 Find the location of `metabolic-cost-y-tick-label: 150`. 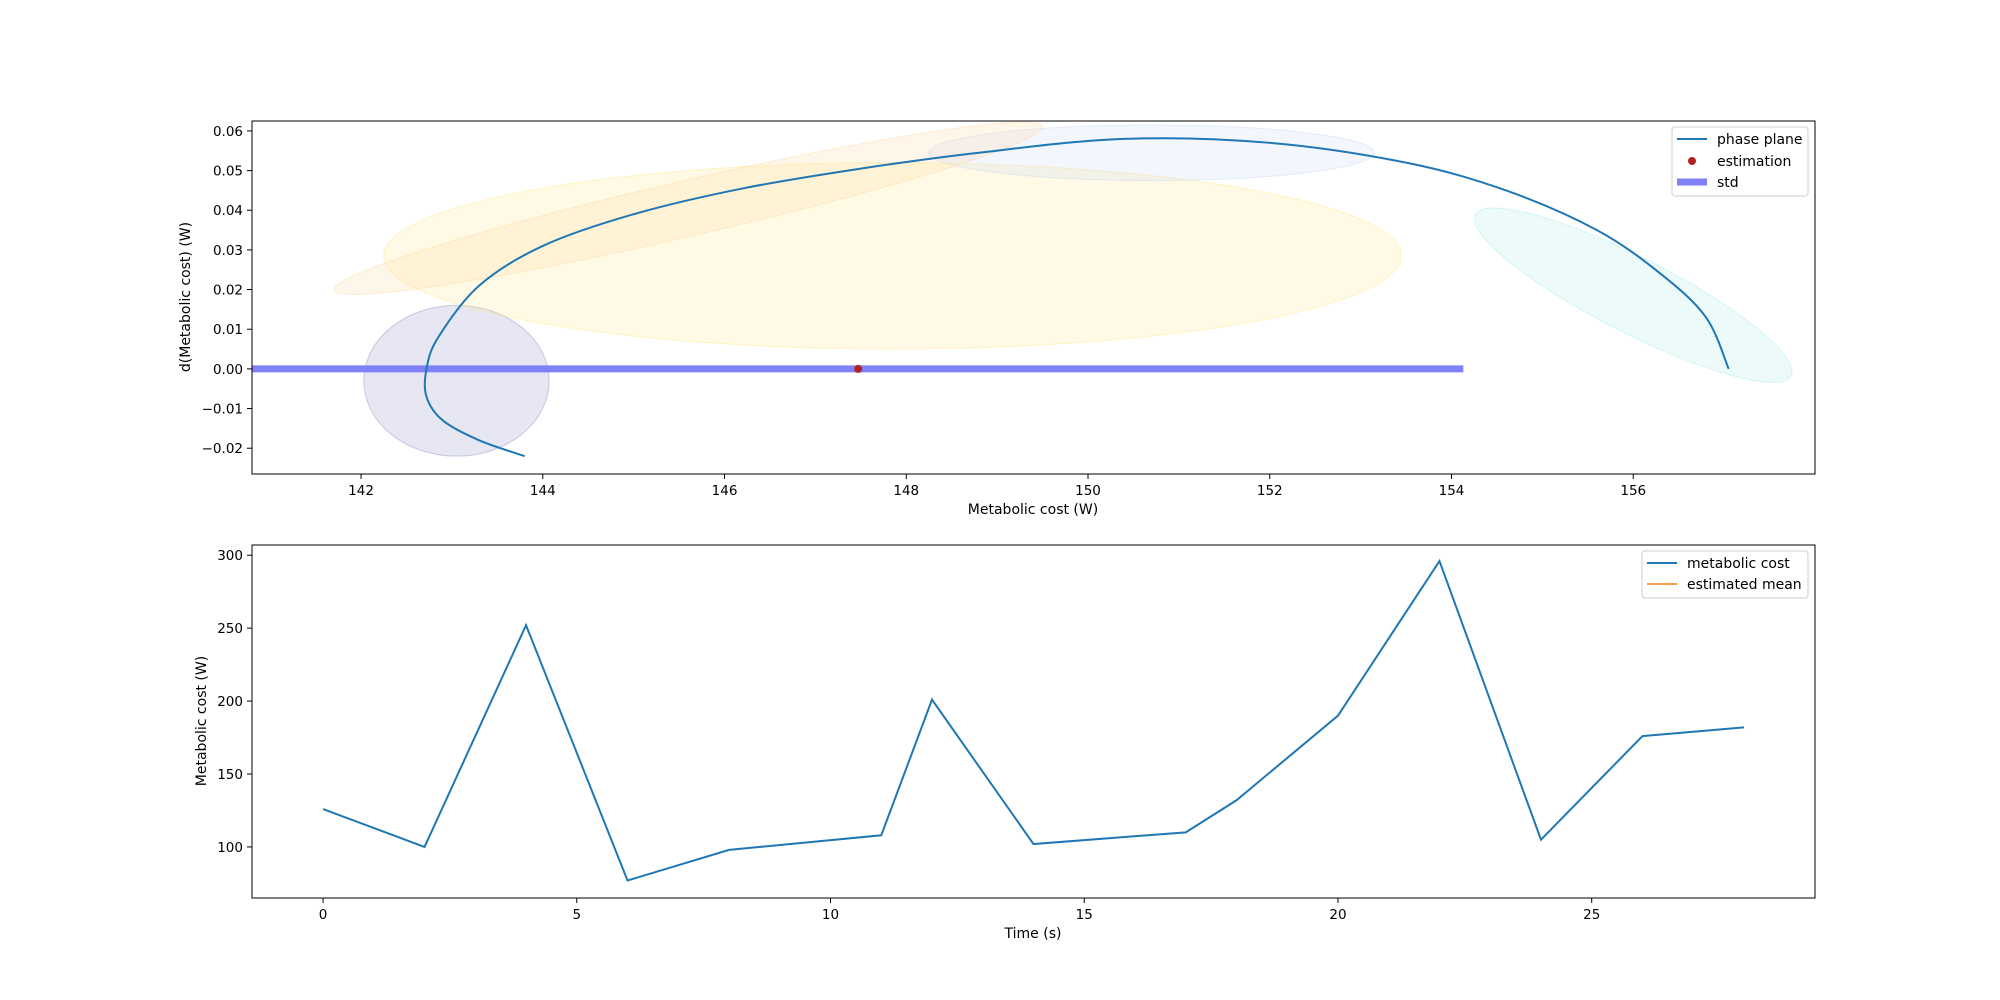

metabolic-cost-y-tick-label: 150 is located at coordinates (230, 775).